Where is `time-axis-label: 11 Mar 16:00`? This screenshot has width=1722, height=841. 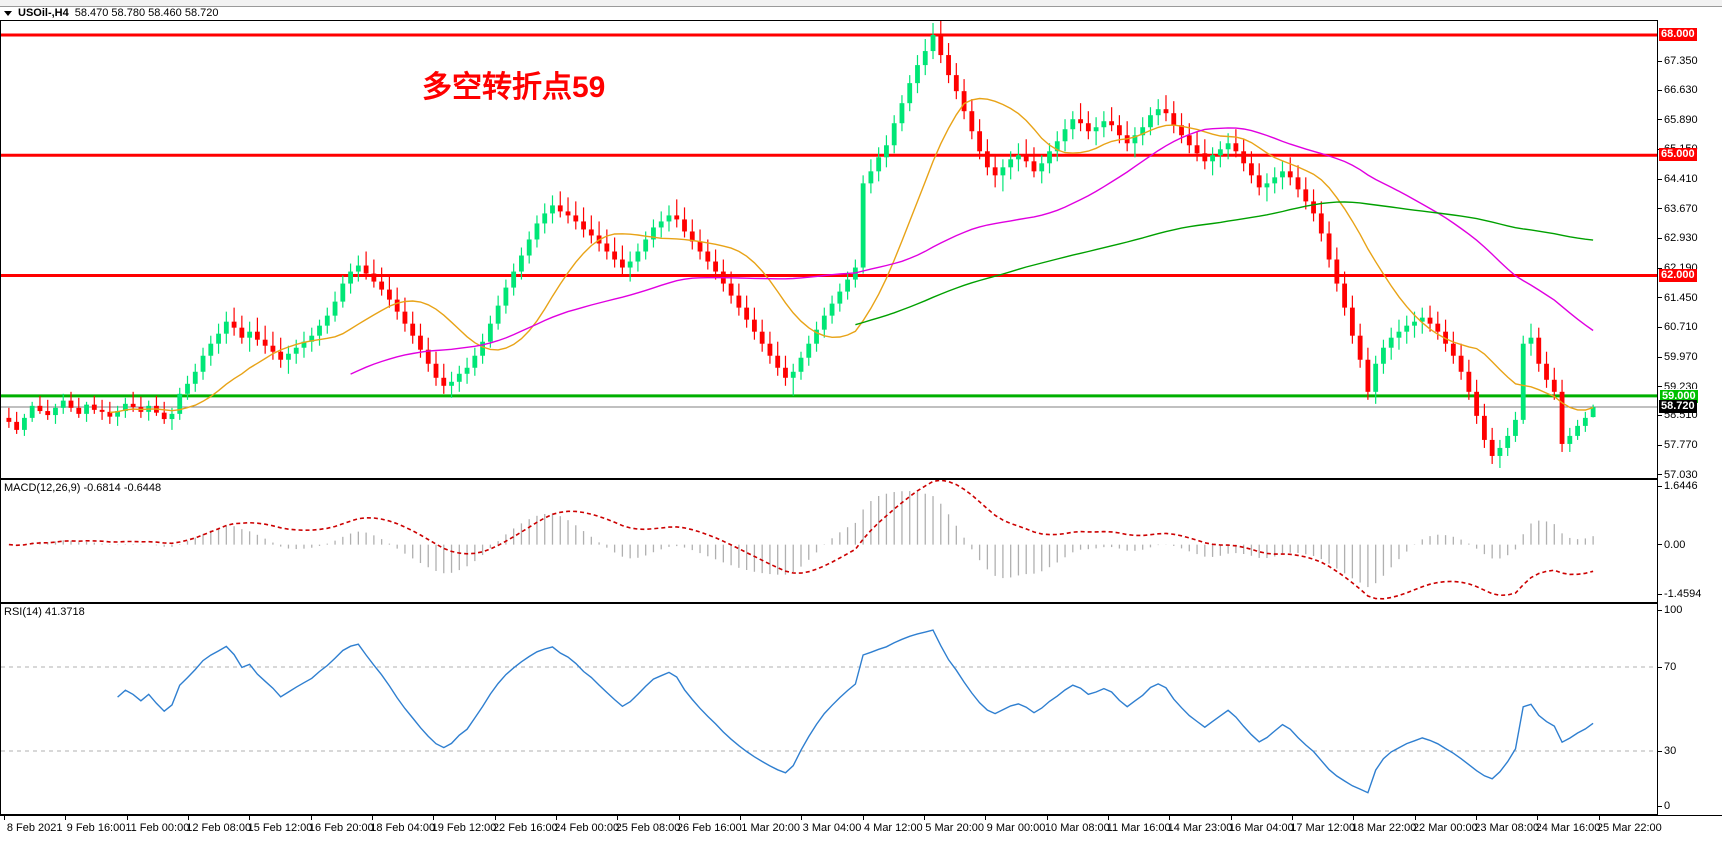 time-axis-label: 11 Mar 16:00 is located at coordinates (1138, 828).